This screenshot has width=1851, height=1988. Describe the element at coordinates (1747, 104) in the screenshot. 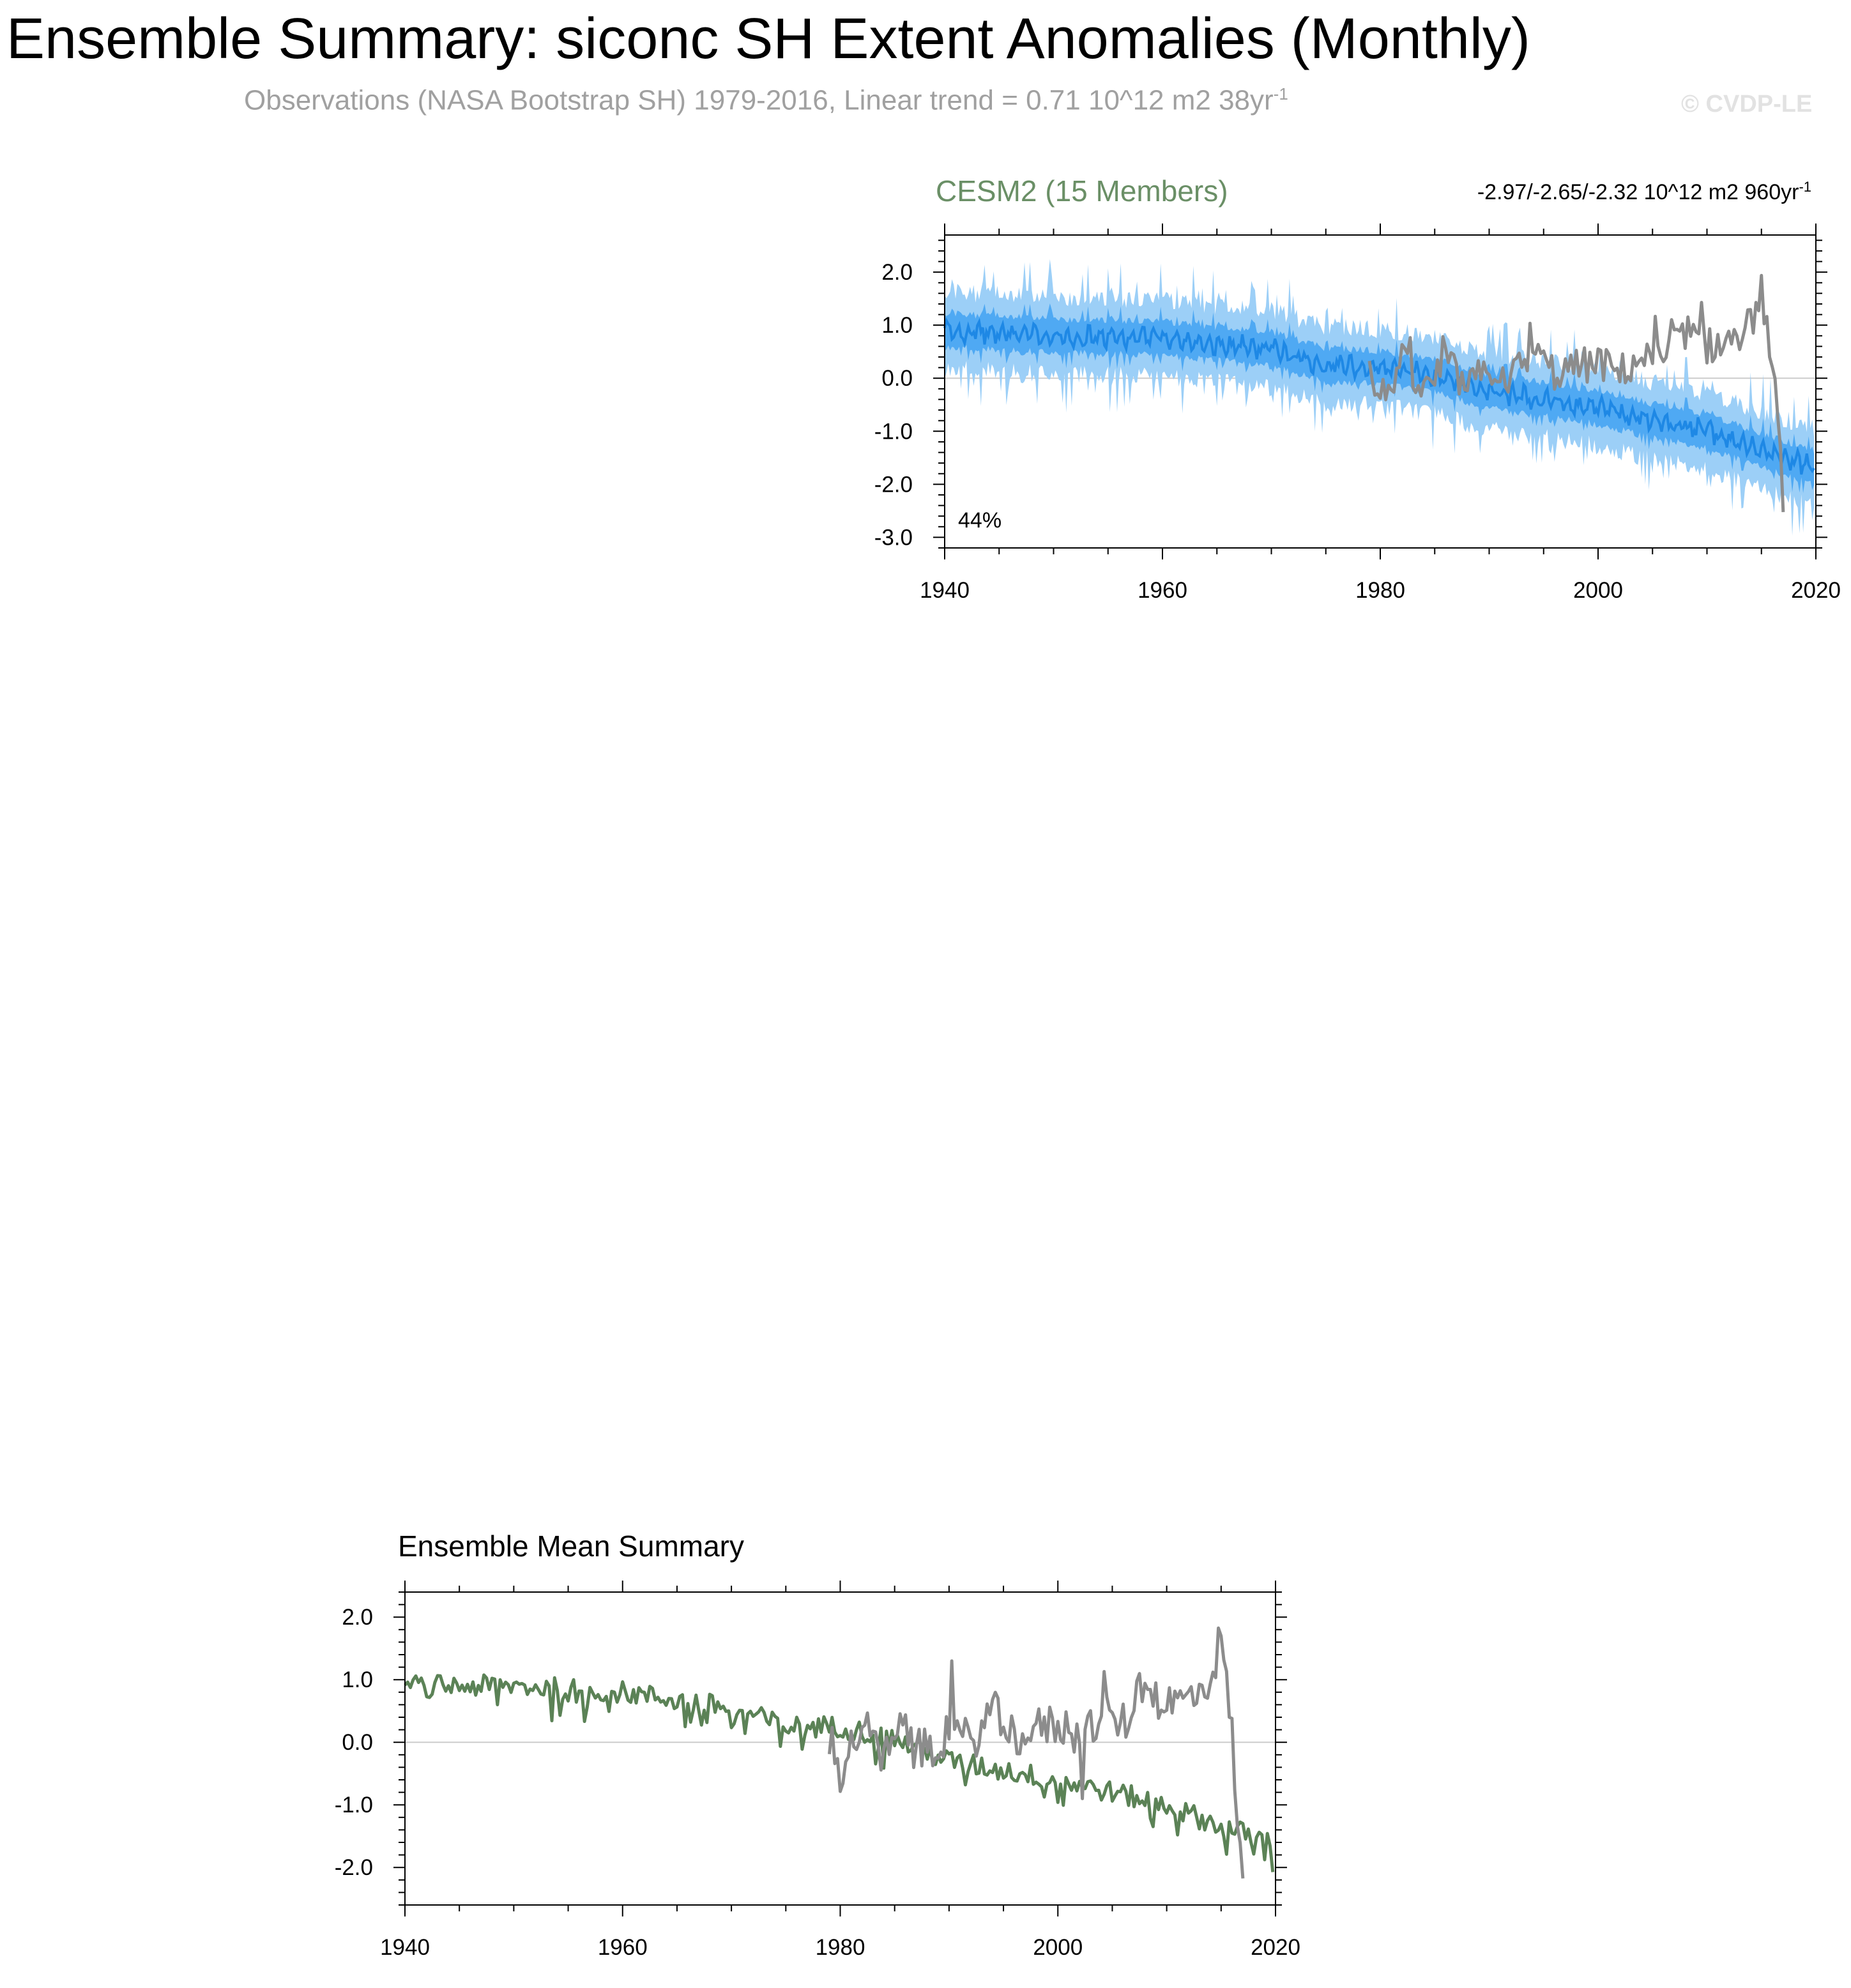

I see `cvdp-watermark: © CVDP-LE` at that location.